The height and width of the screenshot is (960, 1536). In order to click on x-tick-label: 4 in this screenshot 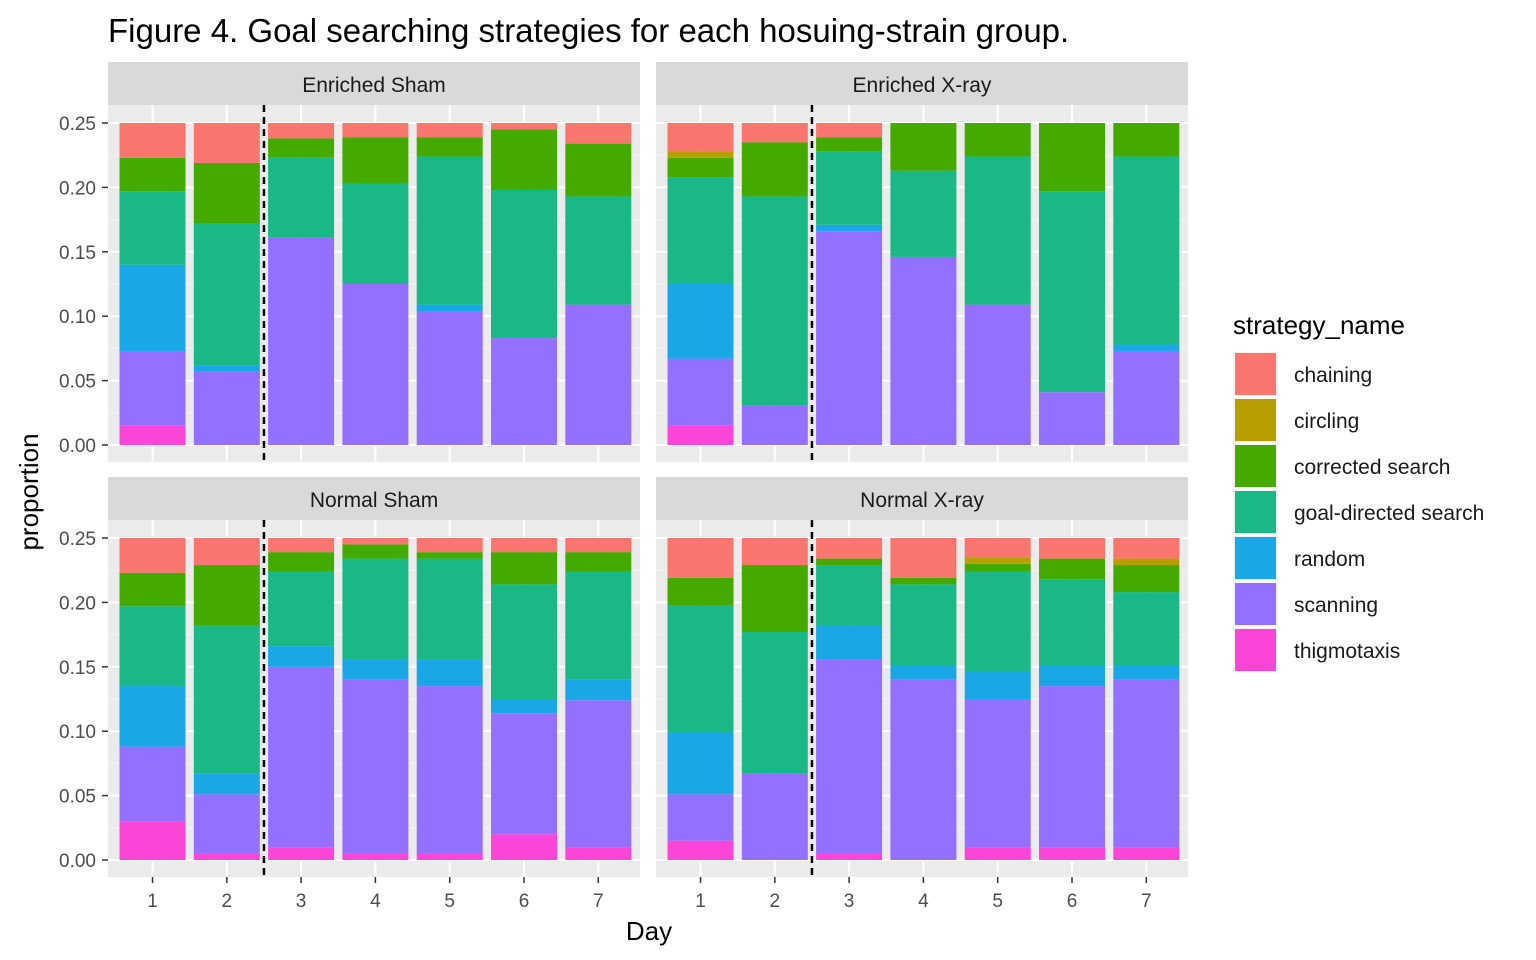, I will do `click(923, 901)`.